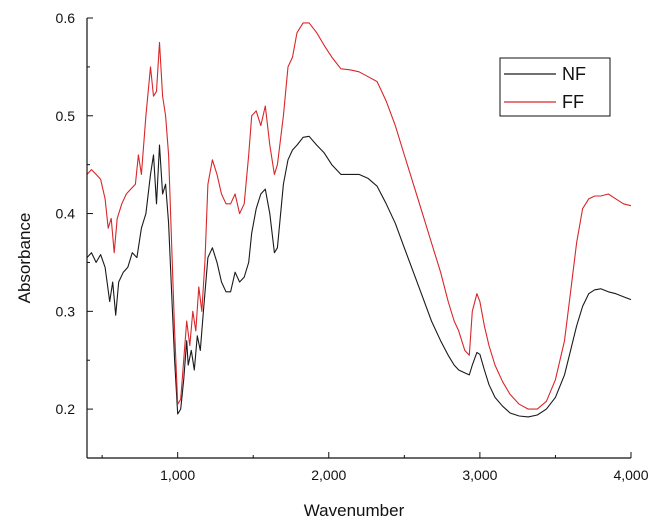 Image resolution: width=667 pixels, height=523 pixels. Describe the element at coordinates (479, 475) in the screenshot. I see `x-tick-label: 3,000` at that location.